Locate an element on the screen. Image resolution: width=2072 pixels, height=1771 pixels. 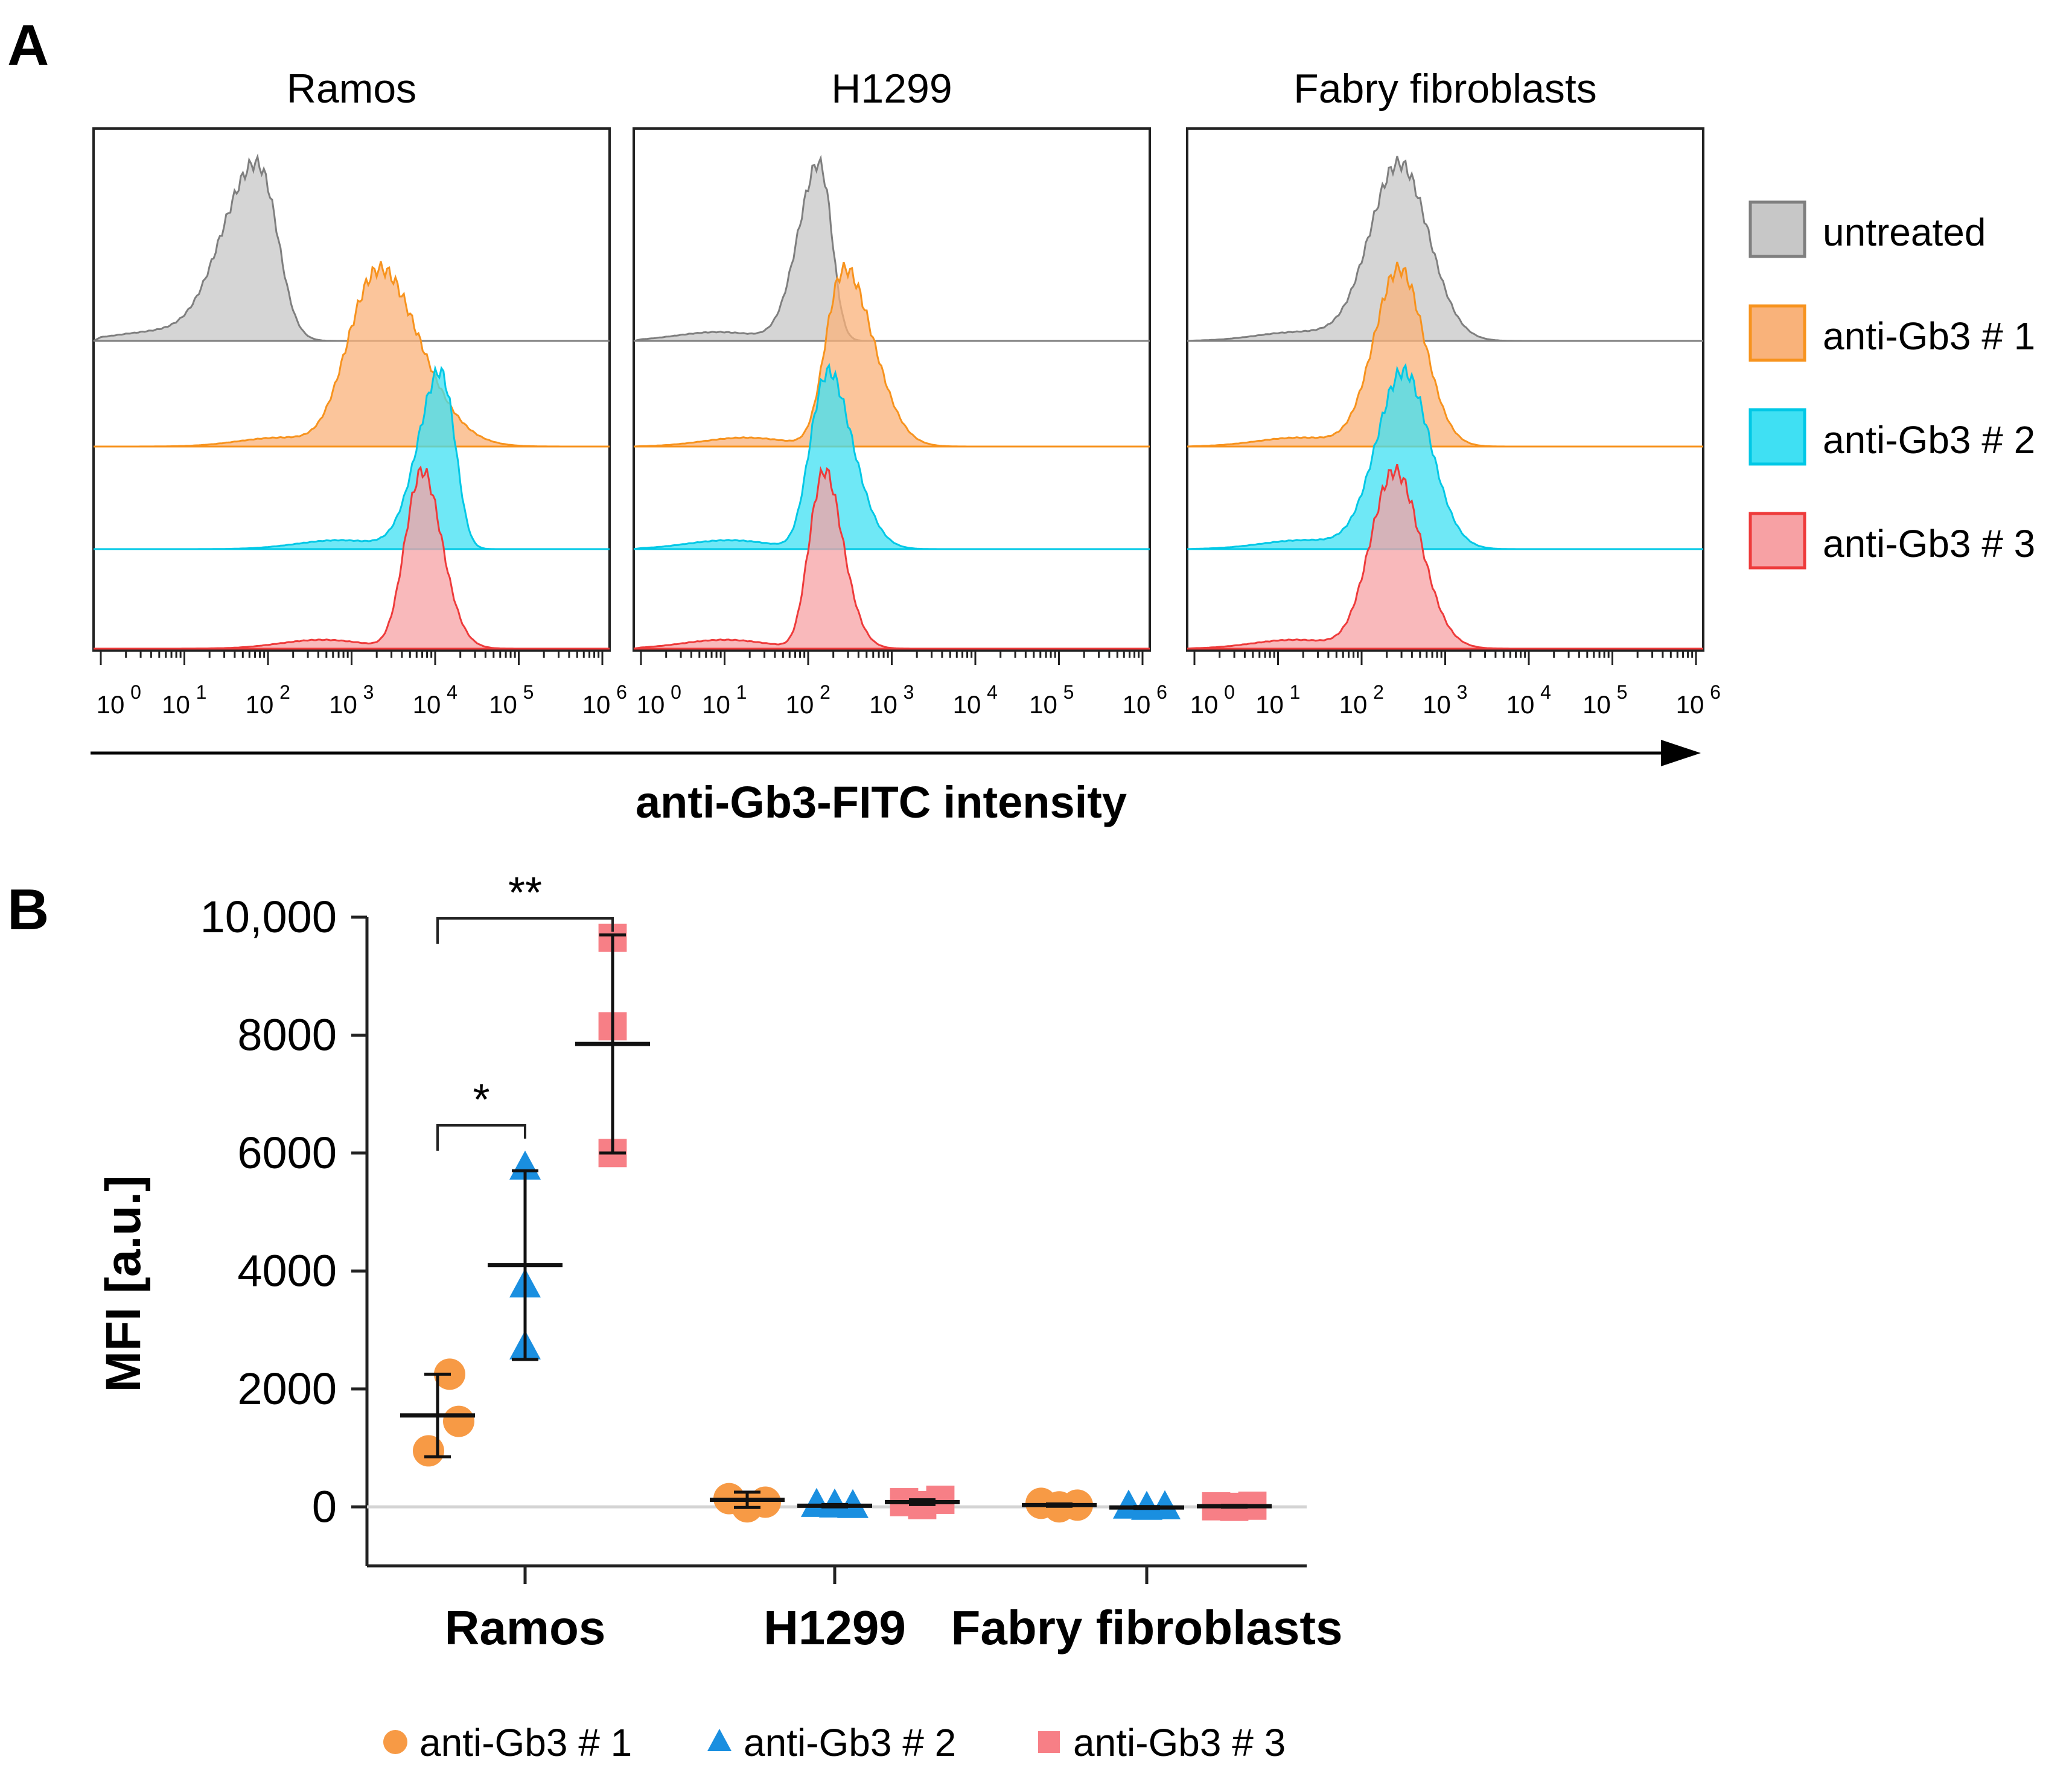
legend-label: anti-Gb3 # 2 is located at coordinates (1929, 440).